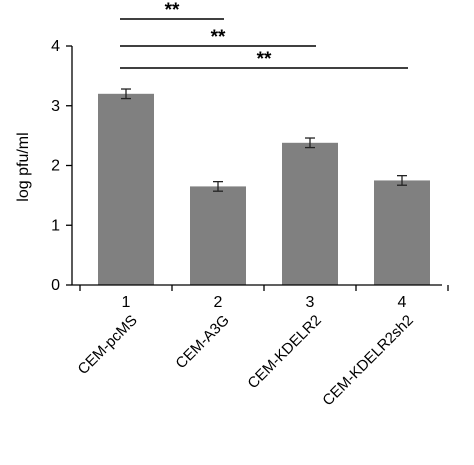 The height and width of the screenshot is (465, 474). Describe the element at coordinates (55, 225) in the screenshot. I see `y-tick-label: 1` at that location.